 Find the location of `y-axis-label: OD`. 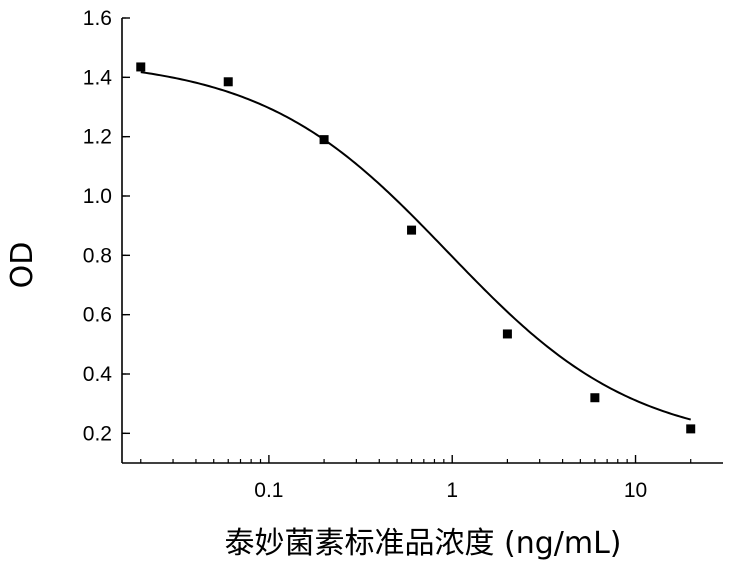

y-axis-label: OD is located at coordinates (22, 265).